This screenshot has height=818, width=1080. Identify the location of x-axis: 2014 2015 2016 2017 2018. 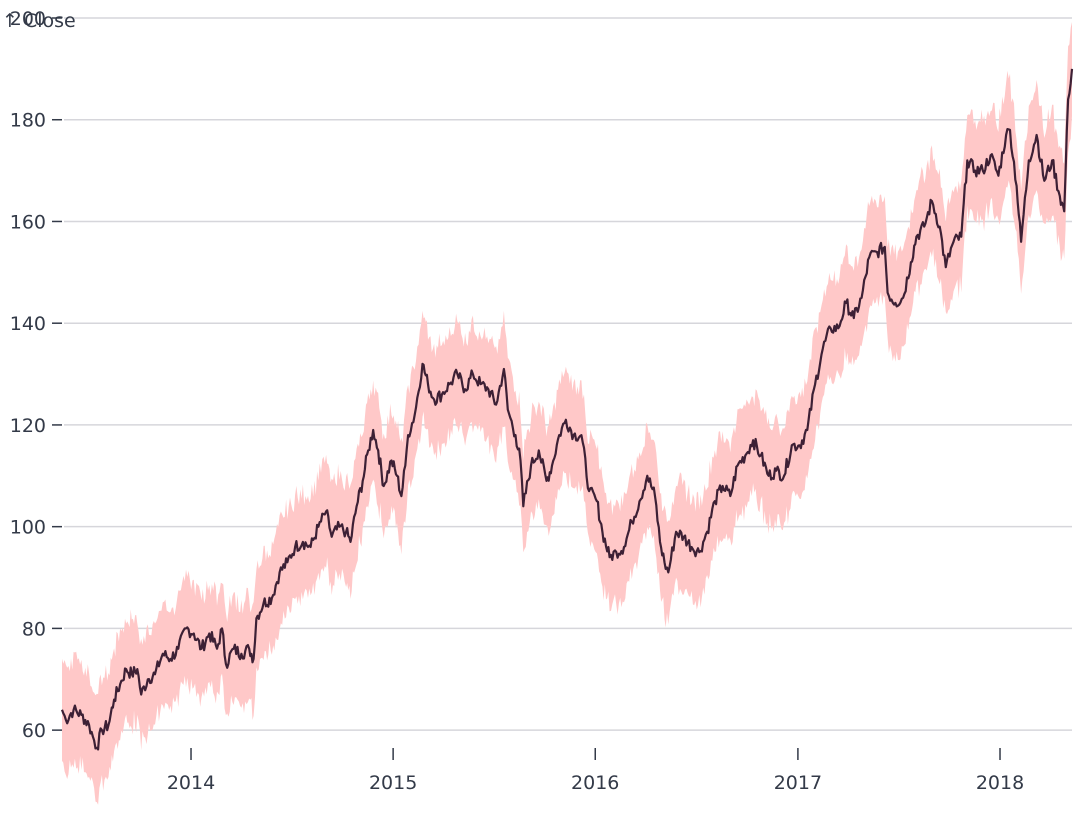
(595, 771).